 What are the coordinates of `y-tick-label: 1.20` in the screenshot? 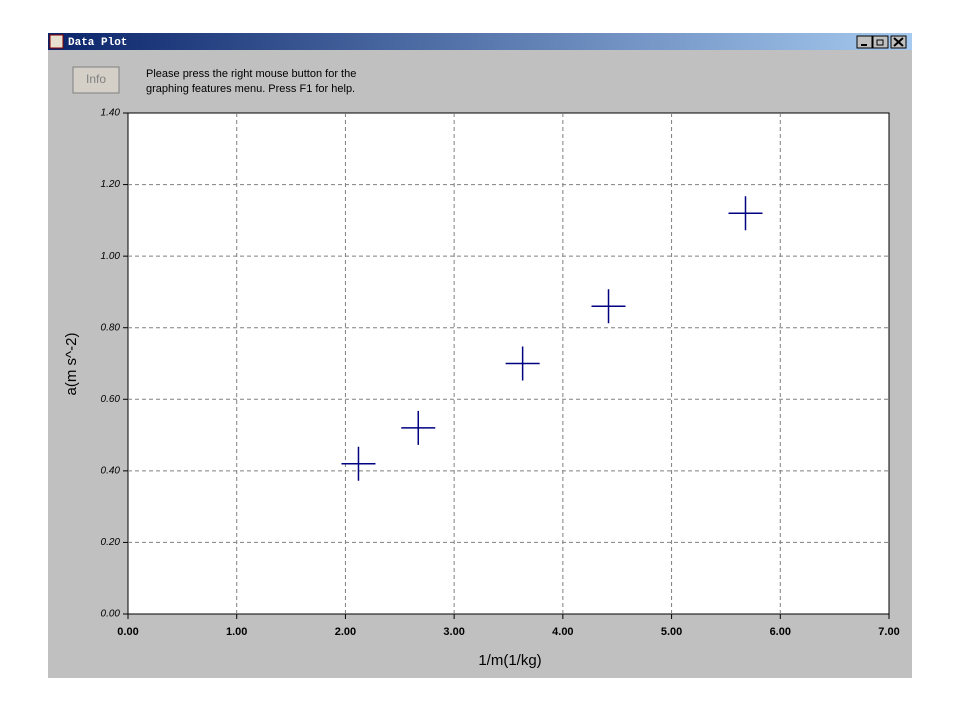 It's located at (111, 184).